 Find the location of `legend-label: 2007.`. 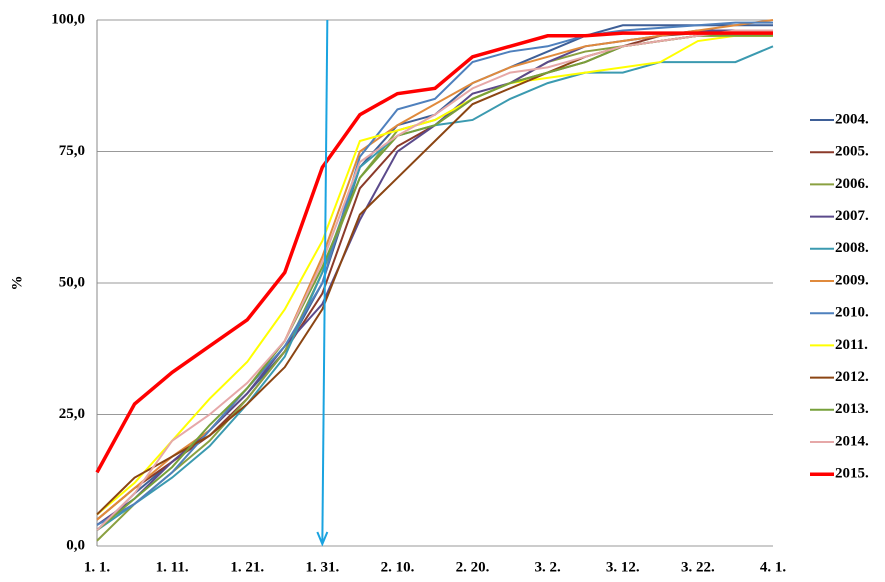

legend-label: 2007. is located at coordinates (852, 216).